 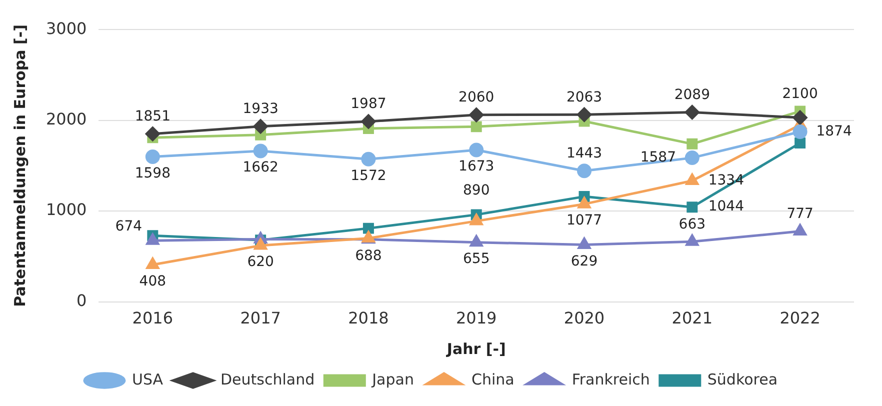 What do you see at coordinates (260, 109) in the screenshot?
I see `data-label: 1933` at bounding box center [260, 109].